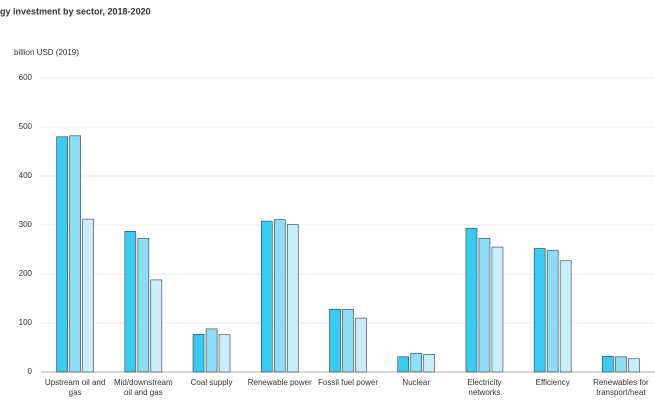  Describe the element at coordinates (279, 382) in the screenshot. I see `x-tick-label: Renewable power` at that location.